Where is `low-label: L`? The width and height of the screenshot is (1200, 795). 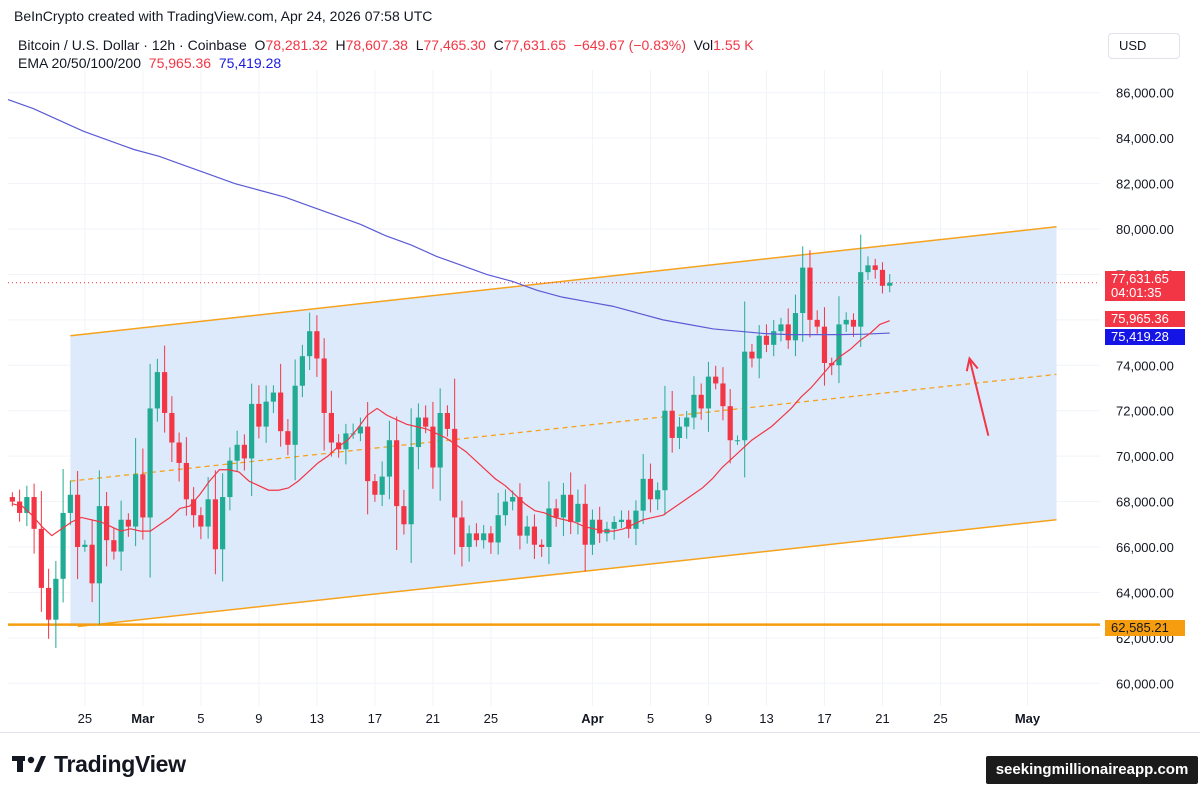
low-label: L is located at coordinates (419, 45).